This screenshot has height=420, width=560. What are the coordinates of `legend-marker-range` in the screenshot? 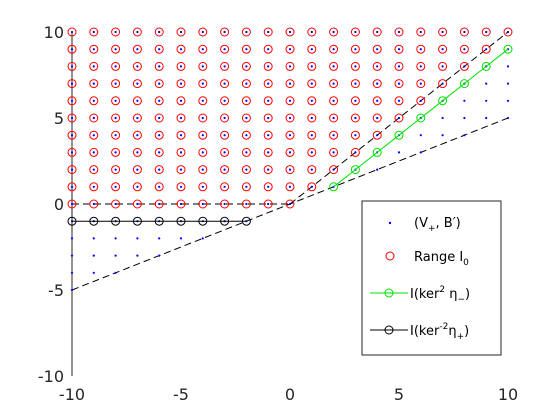 It's located at (390, 256).